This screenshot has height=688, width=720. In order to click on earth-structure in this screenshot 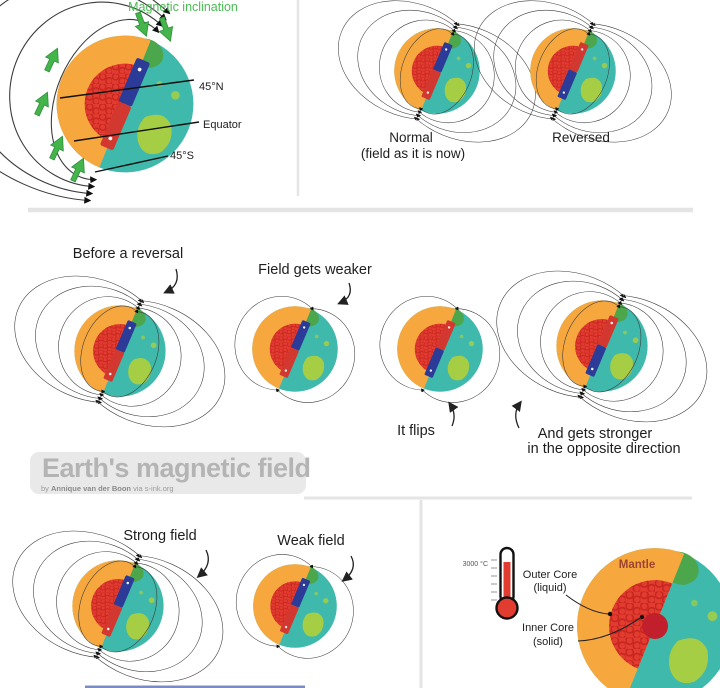, I will do `click(648, 618)`.